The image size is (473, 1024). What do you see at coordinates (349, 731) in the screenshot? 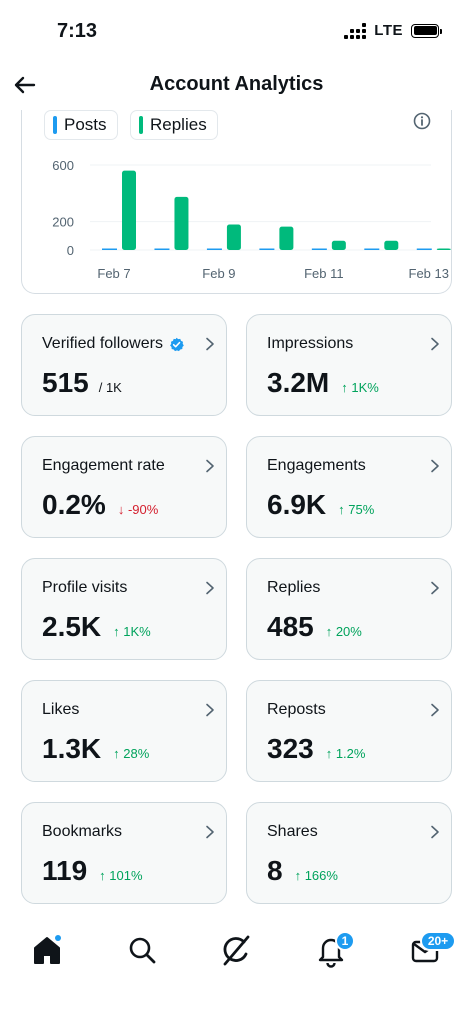
I see `stat-card-reposts: Reposts 323 ↑ 1.2%` at bounding box center [349, 731].